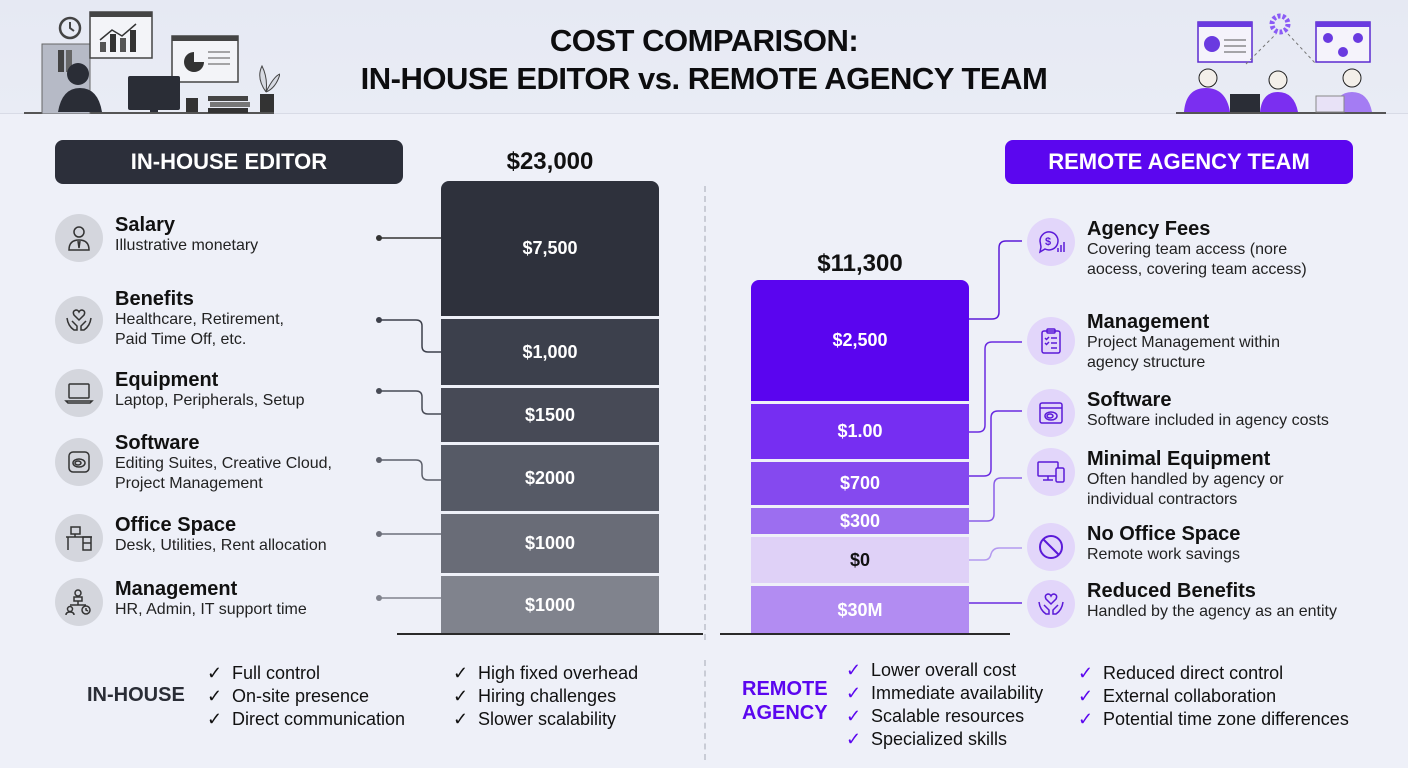 This screenshot has width=1408, height=768. I want to click on item-desc: Paid Time Off, etc., so click(181, 339).